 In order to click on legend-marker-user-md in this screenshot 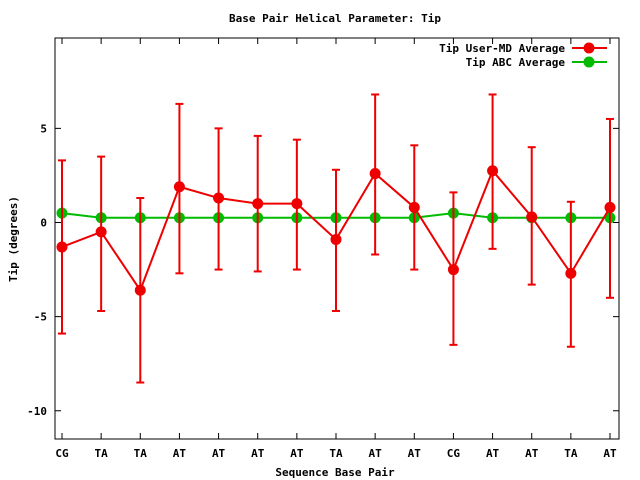, I will do `click(589, 48)`.